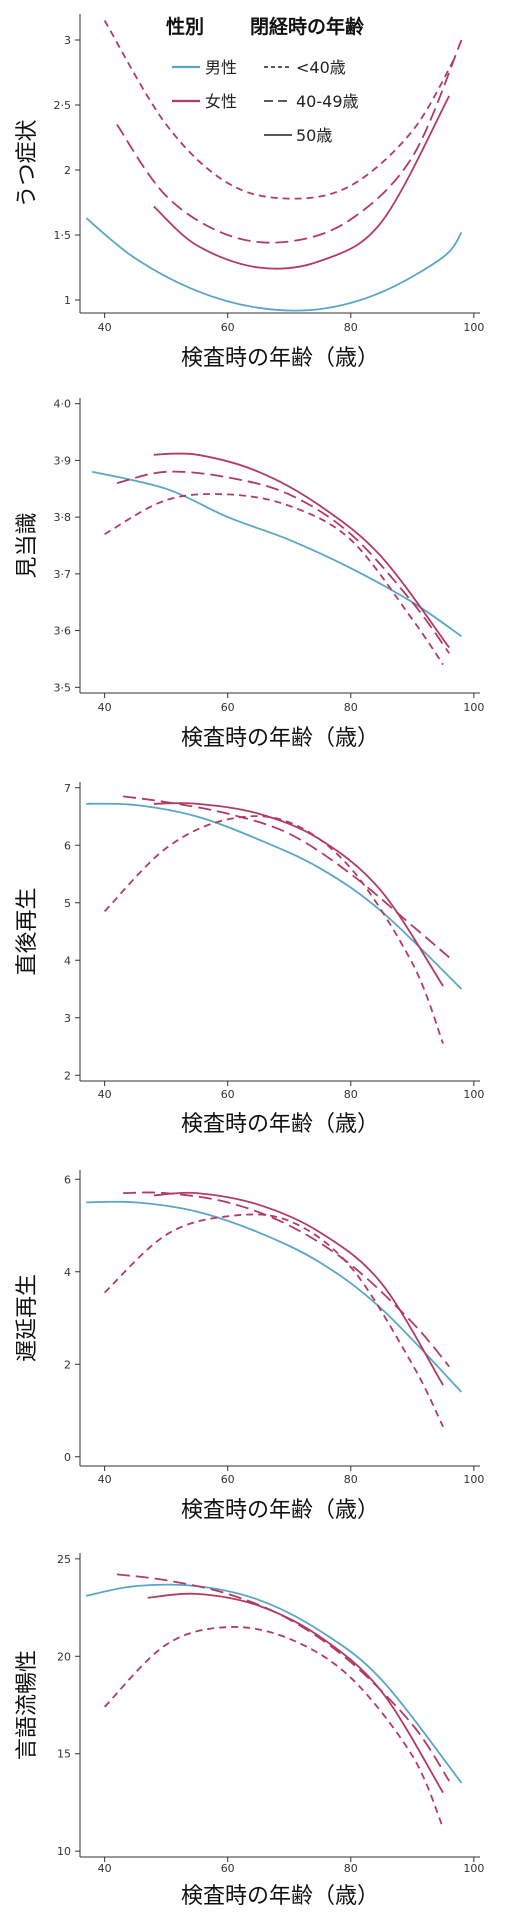 Image resolution: width=520 pixels, height=1914 pixels. What do you see at coordinates (221, 67) in the screenshot?
I see `legend-label-male: 男性` at bounding box center [221, 67].